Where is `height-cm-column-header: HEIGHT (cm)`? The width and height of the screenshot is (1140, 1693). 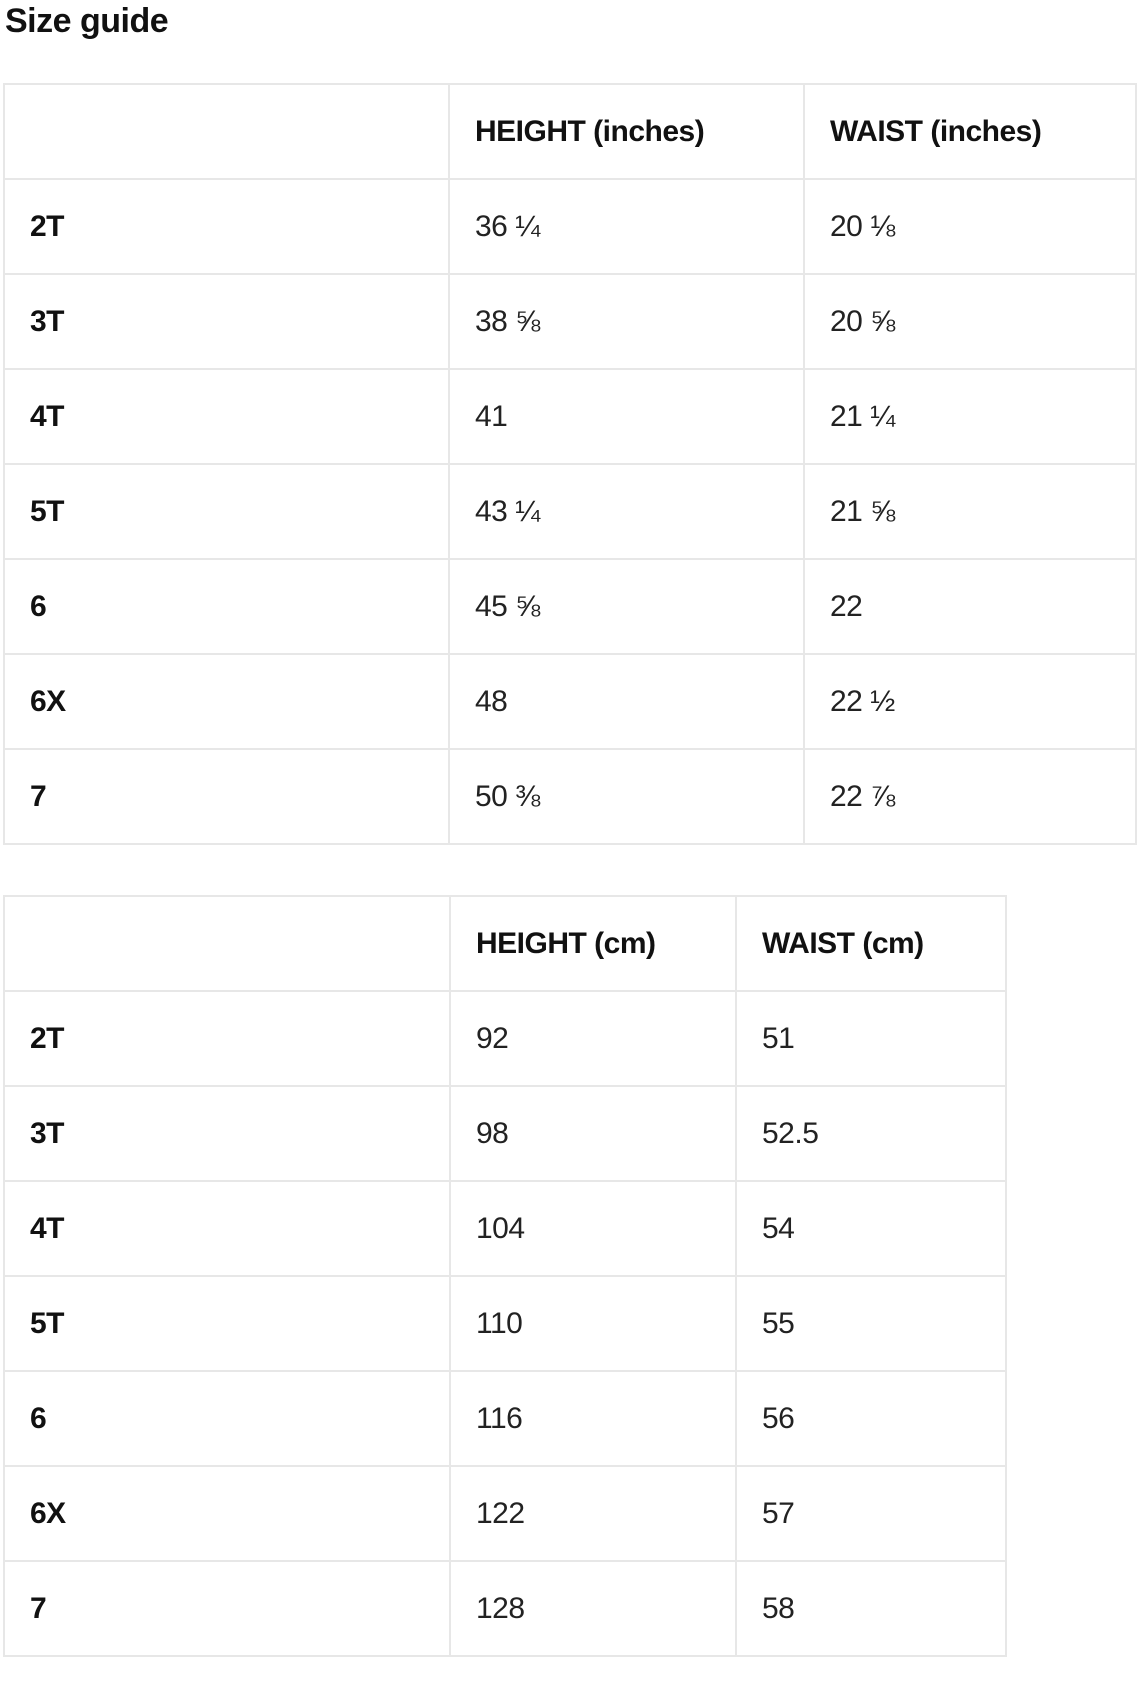
height-cm-column-header: HEIGHT (cm) is located at coordinates (593, 943).